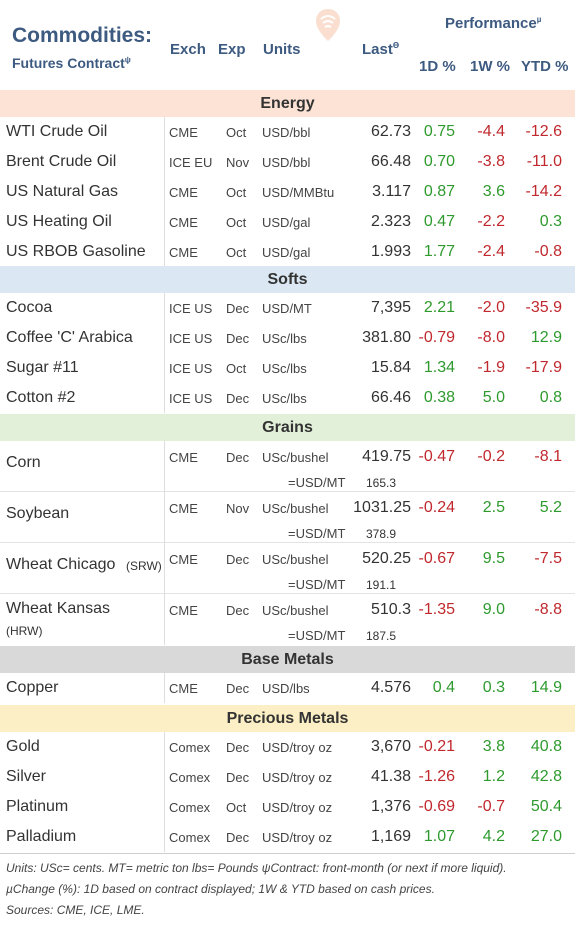  Describe the element at coordinates (390, 221) in the screenshot. I see `last-price: 2.323` at that location.